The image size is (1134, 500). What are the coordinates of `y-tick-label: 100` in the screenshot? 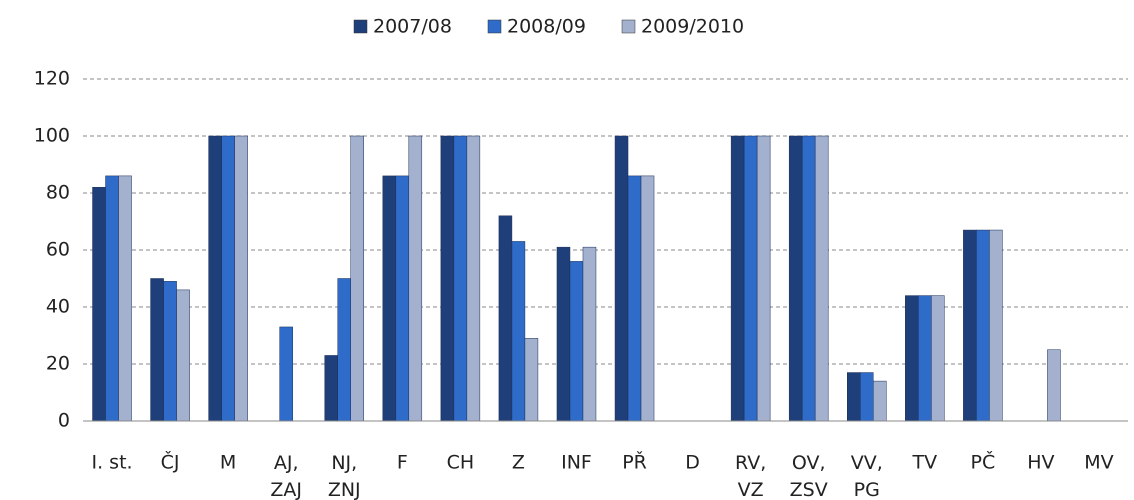 It's located at (52, 136).